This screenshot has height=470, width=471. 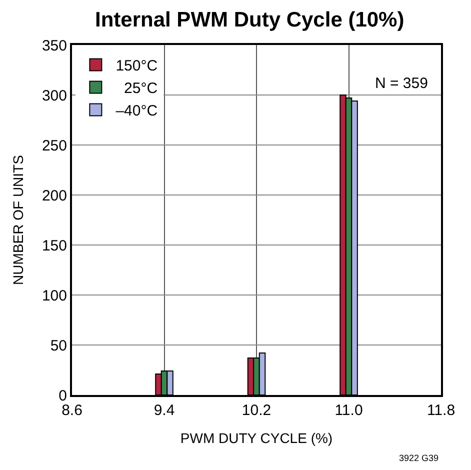 I want to click on y-tick-label: 150, so click(x=54, y=245).